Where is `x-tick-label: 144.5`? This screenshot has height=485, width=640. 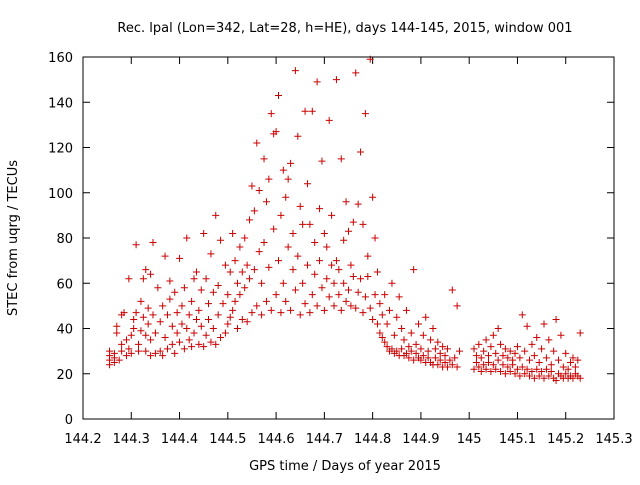
x-tick-label: 144.5 is located at coordinates (227, 439).